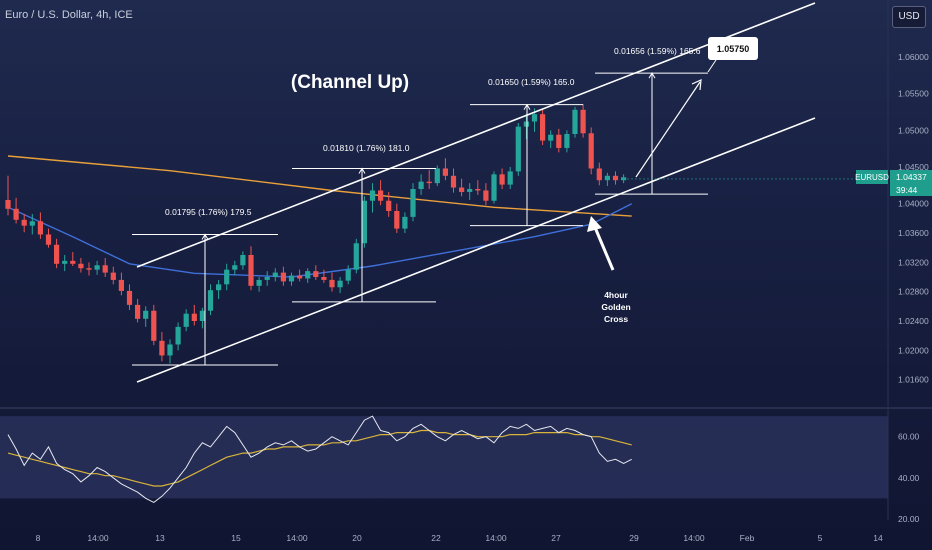  I want to click on price-tick-label: 1.05500, so click(913, 94).